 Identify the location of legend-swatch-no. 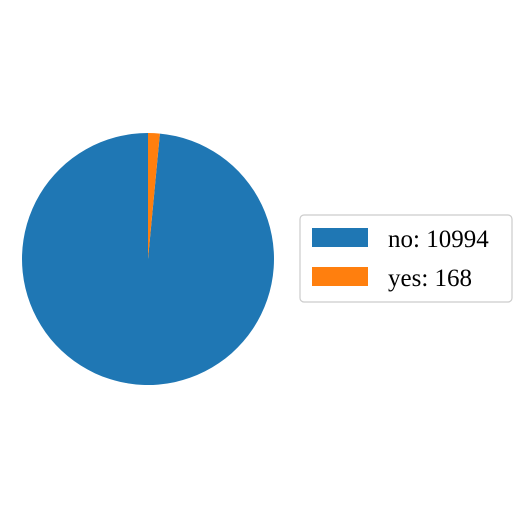
(340, 237).